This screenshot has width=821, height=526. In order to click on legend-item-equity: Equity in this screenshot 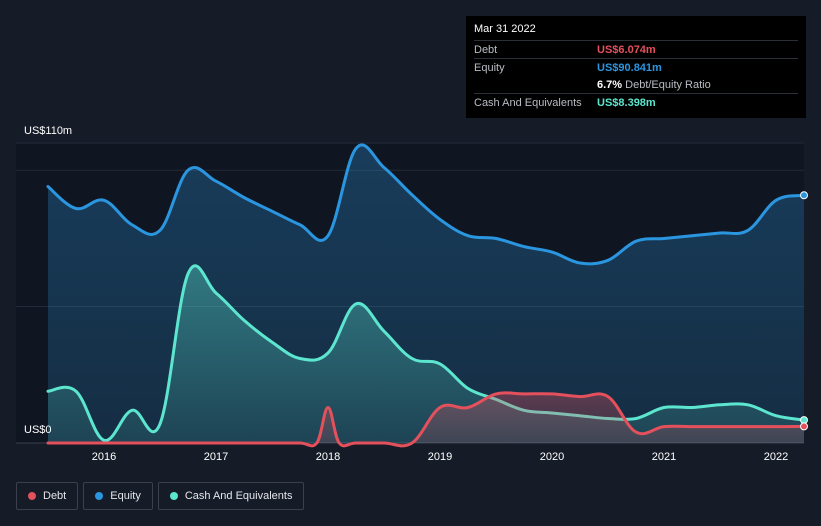, I will do `click(118, 496)`.